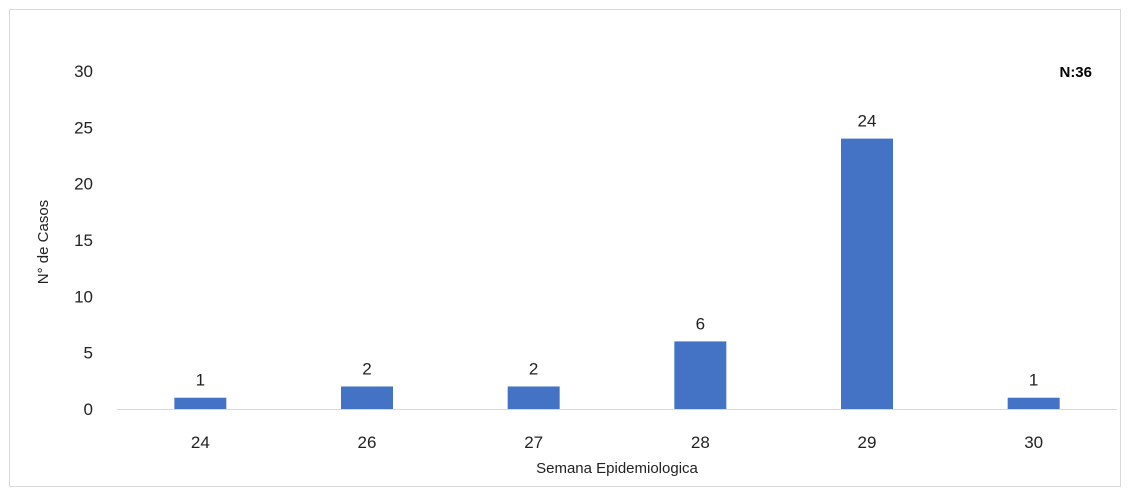 The width and height of the screenshot is (1132, 497). I want to click on y-tick-label: 30, so click(83, 71).